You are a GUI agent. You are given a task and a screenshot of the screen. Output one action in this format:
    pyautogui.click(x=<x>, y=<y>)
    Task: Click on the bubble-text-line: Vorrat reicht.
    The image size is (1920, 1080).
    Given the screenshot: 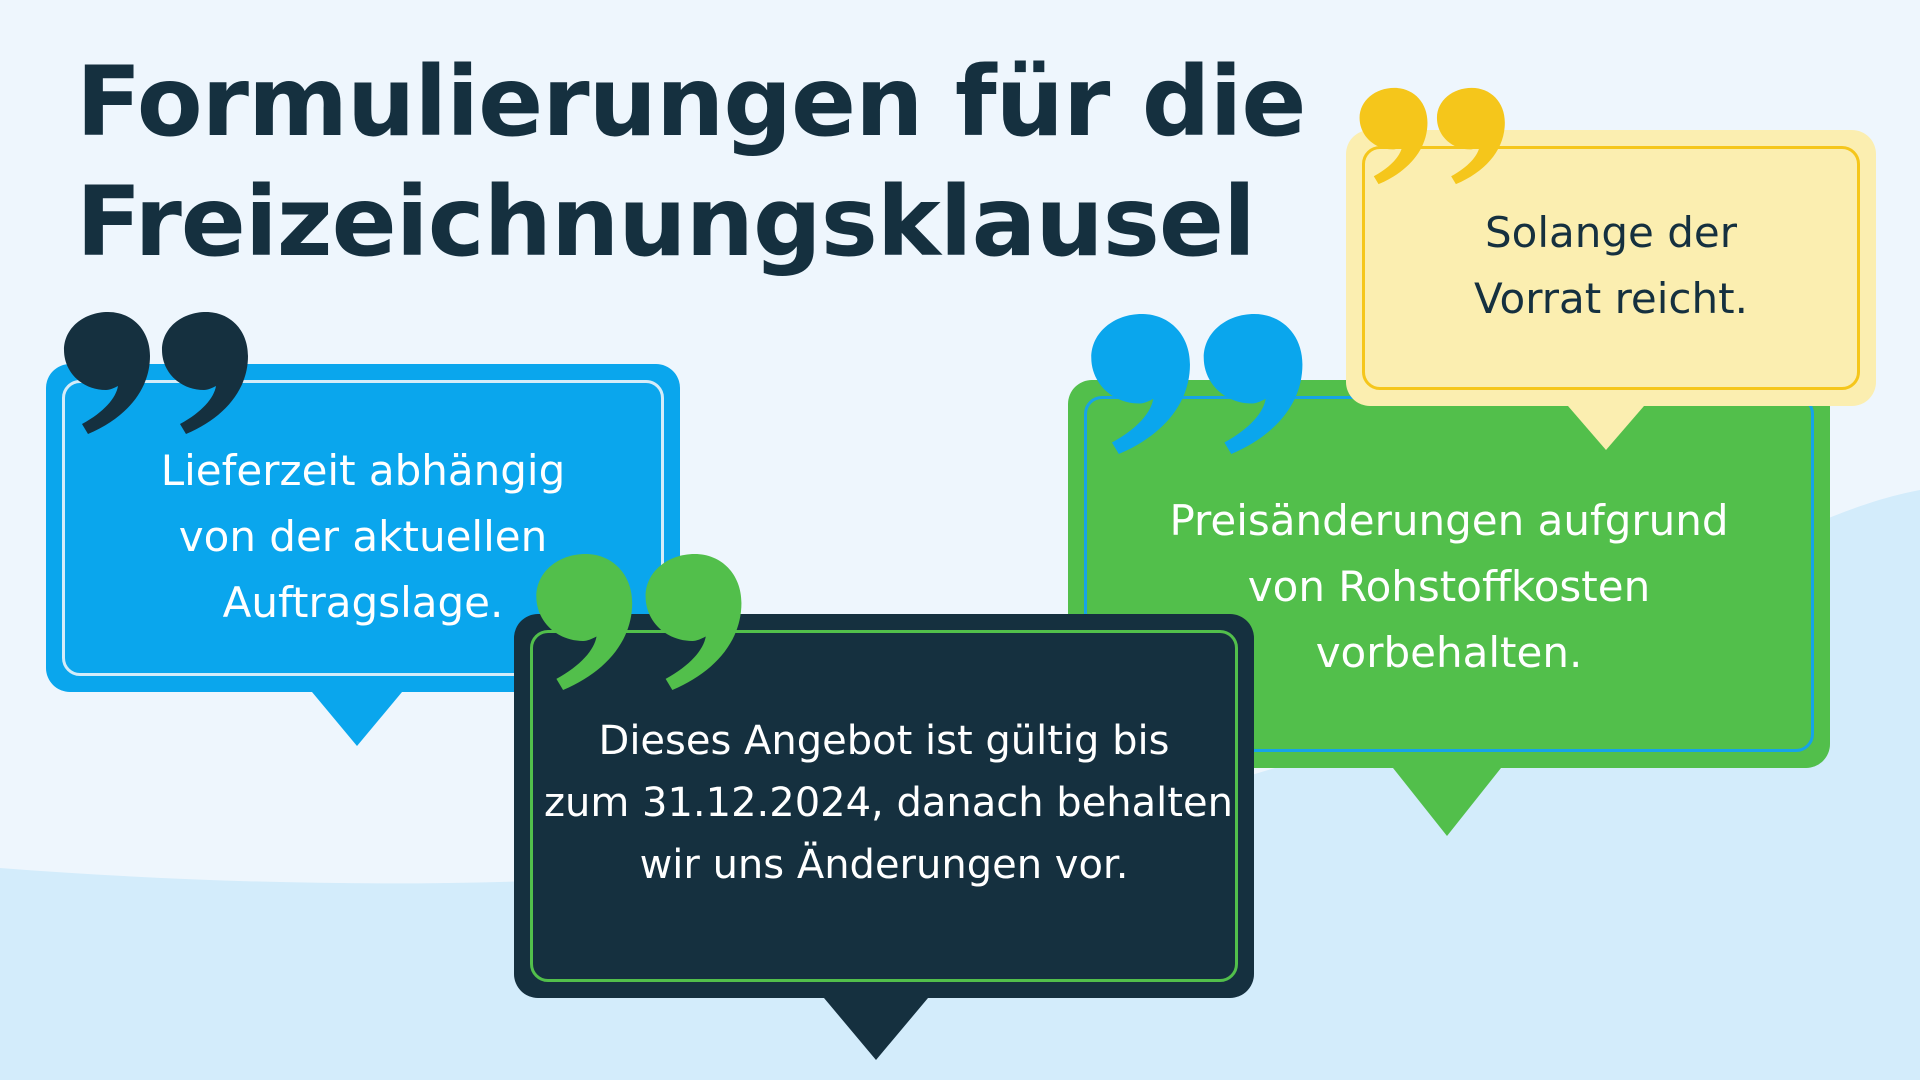 What is the action you would take?
    pyautogui.click(x=1611, y=298)
    